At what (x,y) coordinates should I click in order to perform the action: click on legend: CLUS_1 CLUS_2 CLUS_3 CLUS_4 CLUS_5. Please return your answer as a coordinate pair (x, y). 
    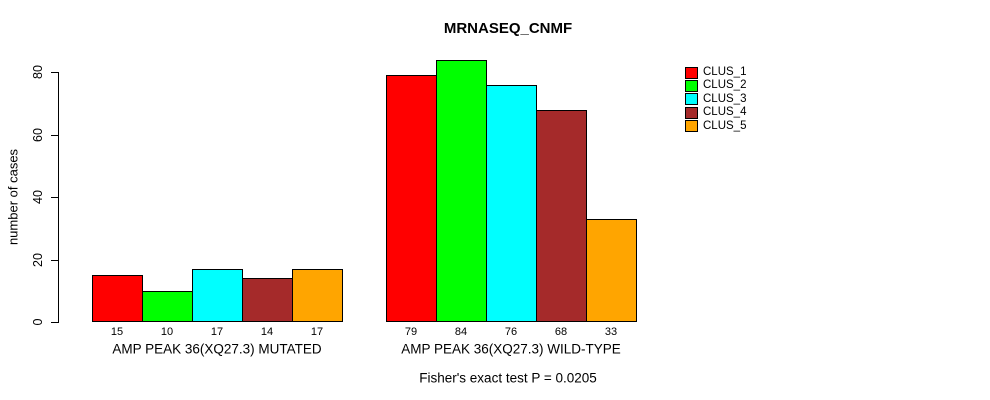
    Looking at the image, I should click on (715, 99).